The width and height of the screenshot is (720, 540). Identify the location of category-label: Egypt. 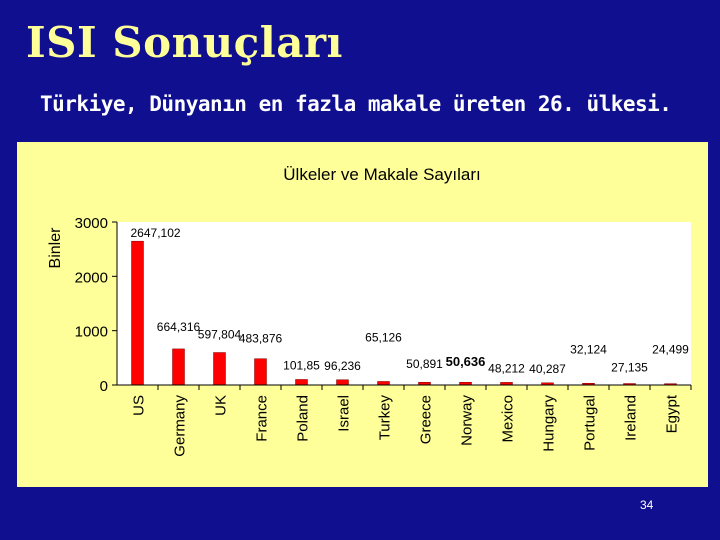
(672, 413).